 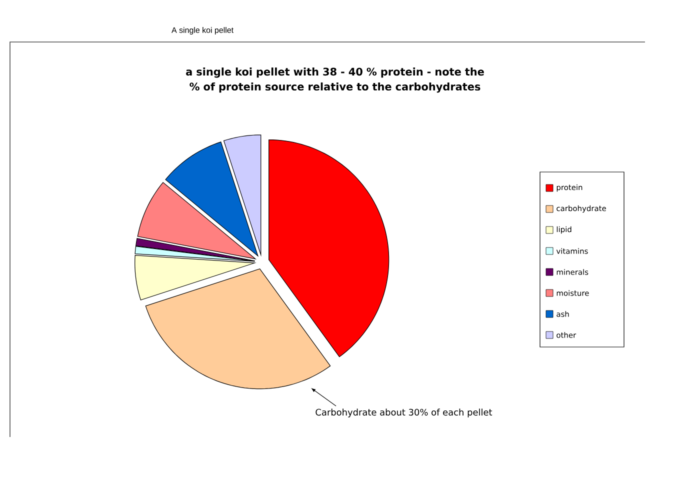 I want to click on chart-subtitle: a single koi pellet with 38 - 40 % protein - note the % of protein source relative to the carbohydrates, so click(x=335, y=80).